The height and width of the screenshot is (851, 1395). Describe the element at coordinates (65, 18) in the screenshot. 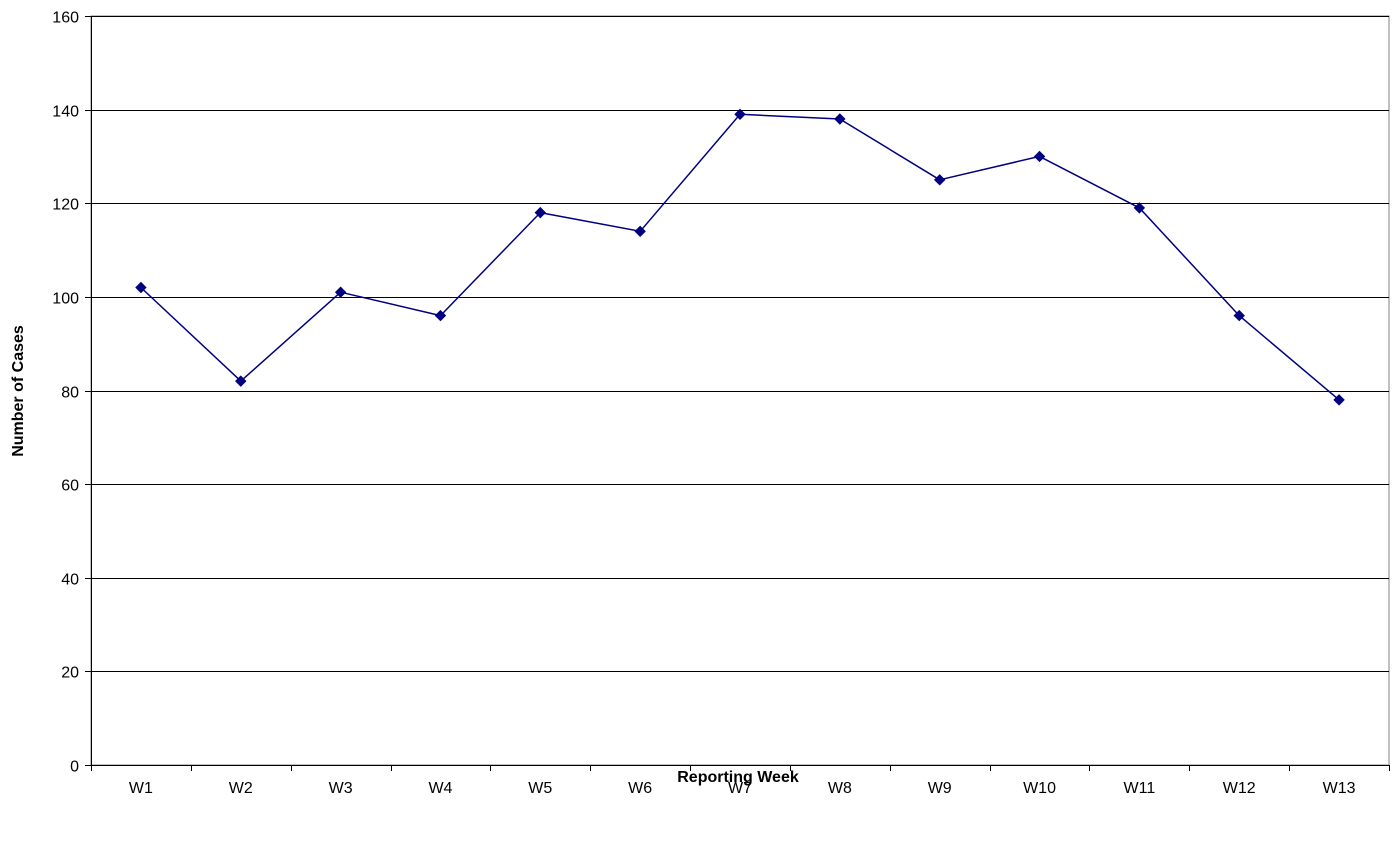

I see `y-tick-label: 160` at that location.